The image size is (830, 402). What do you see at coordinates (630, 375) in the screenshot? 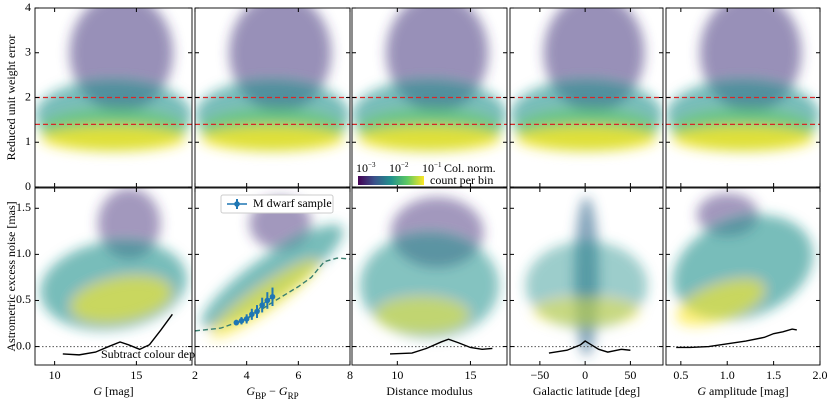
I see `x-tick-label: 50` at bounding box center [630, 375].